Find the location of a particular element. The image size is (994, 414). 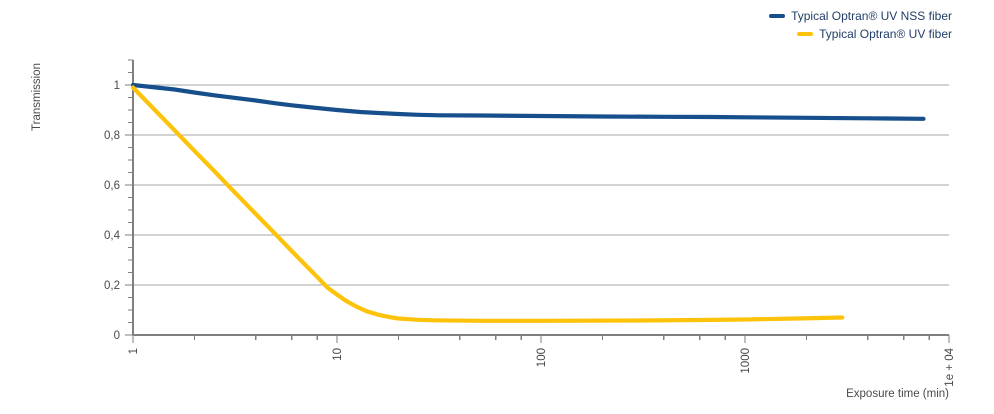

x-tick-label: 1e + 04 is located at coordinates (950, 366).